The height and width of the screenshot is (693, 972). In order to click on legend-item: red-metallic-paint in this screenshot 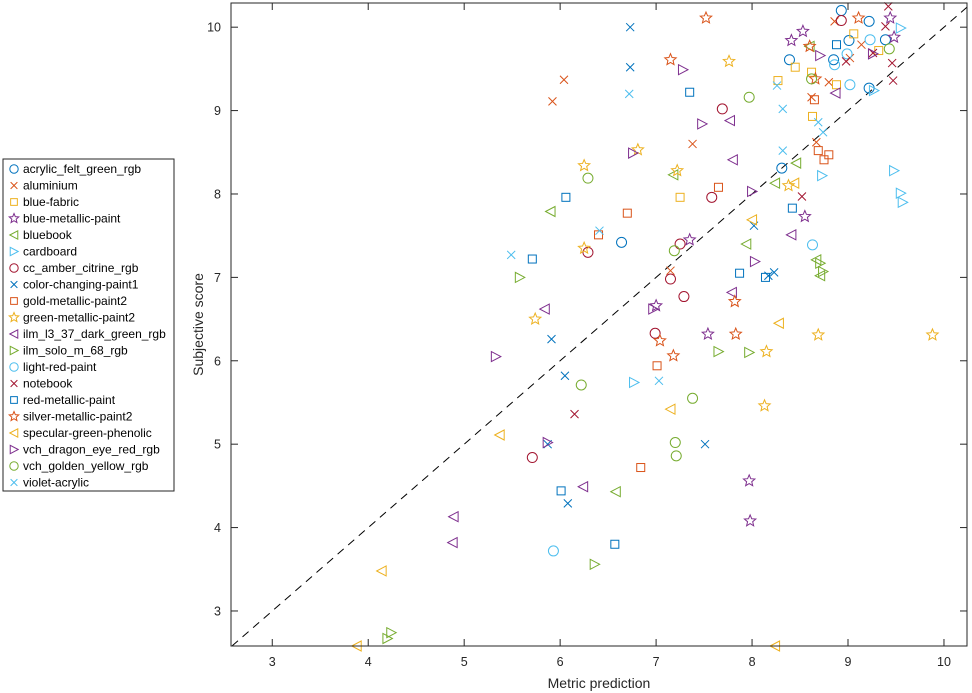, I will do `click(63, 400)`.